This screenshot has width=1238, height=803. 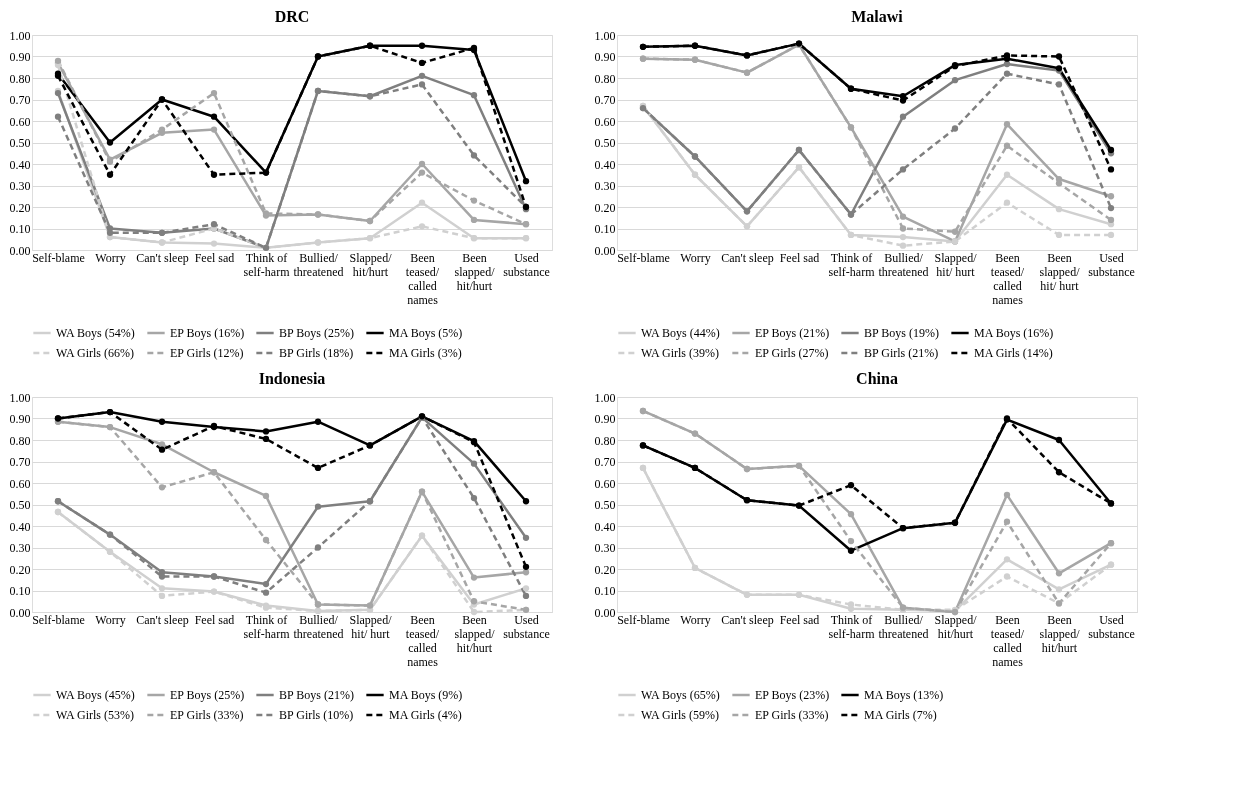 What do you see at coordinates (425, 353) in the screenshot?
I see `legend-label: MA Girls (3%)` at bounding box center [425, 353].